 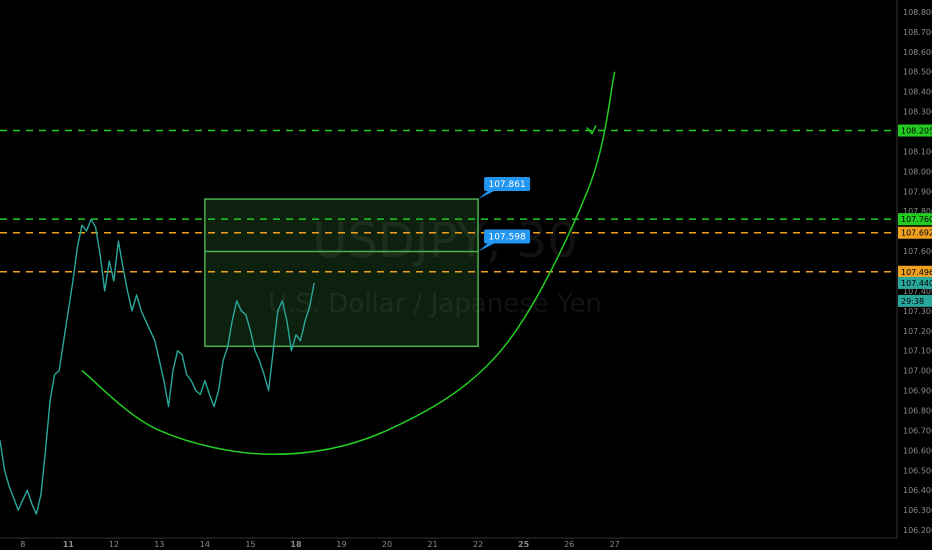 I want to click on instrument-watermark: U.S. Dollar / Japanese Yen, so click(x=435, y=304).